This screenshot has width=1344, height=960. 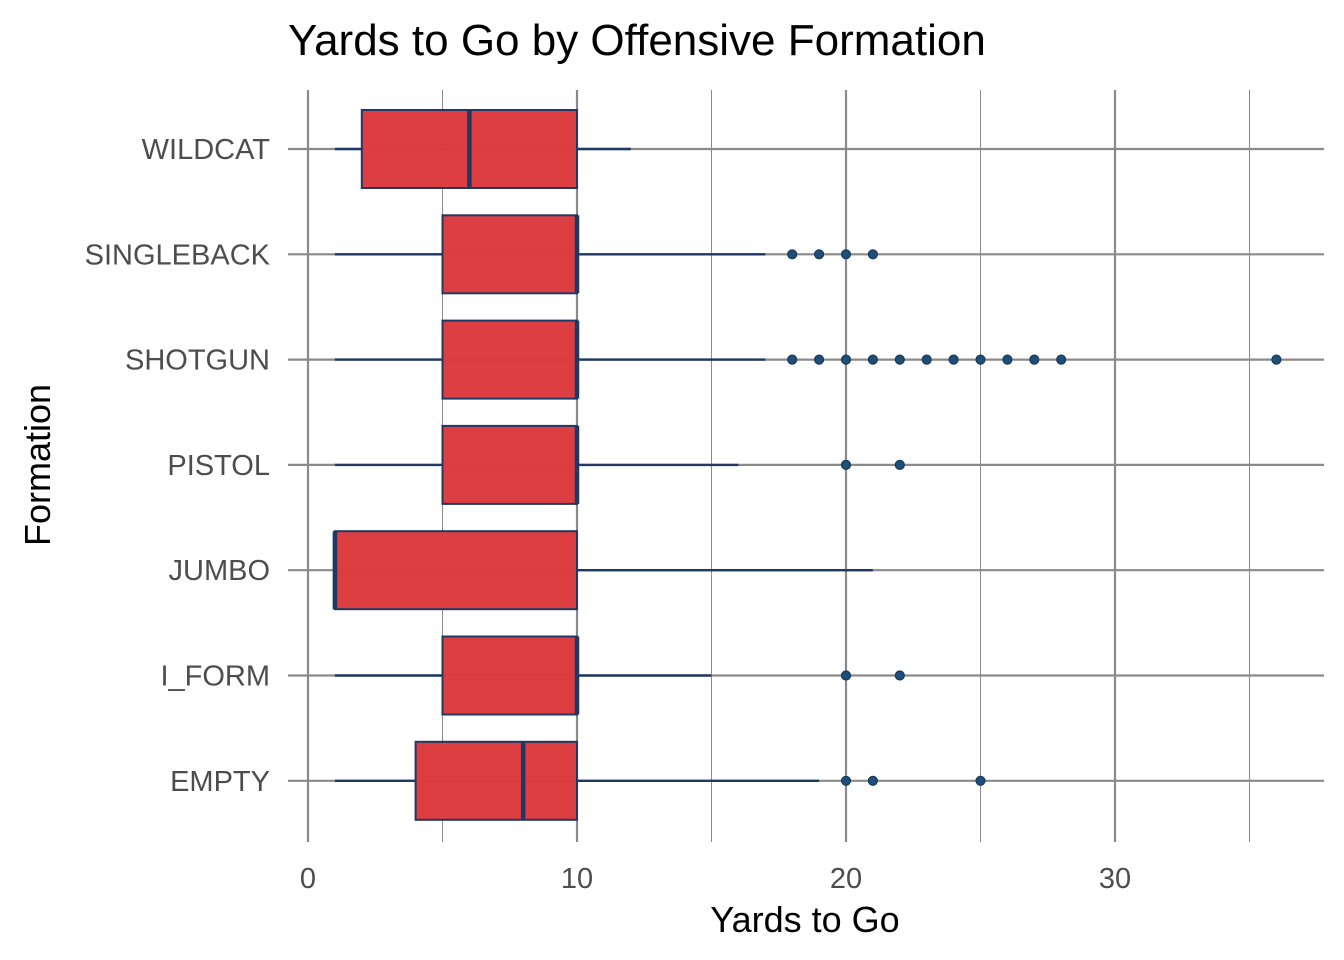 I want to click on box-pistol, so click(x=619, y=464).